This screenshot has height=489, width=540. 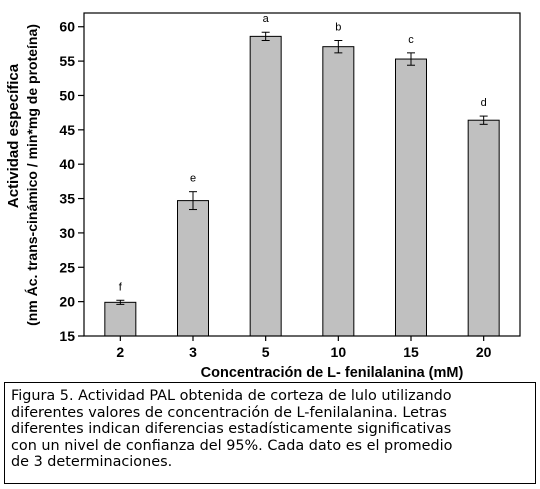 What do you see at coordinates (67, 267) in the screenshot?
I see `y-tick-label: 25` at bounding box center [67, 267].